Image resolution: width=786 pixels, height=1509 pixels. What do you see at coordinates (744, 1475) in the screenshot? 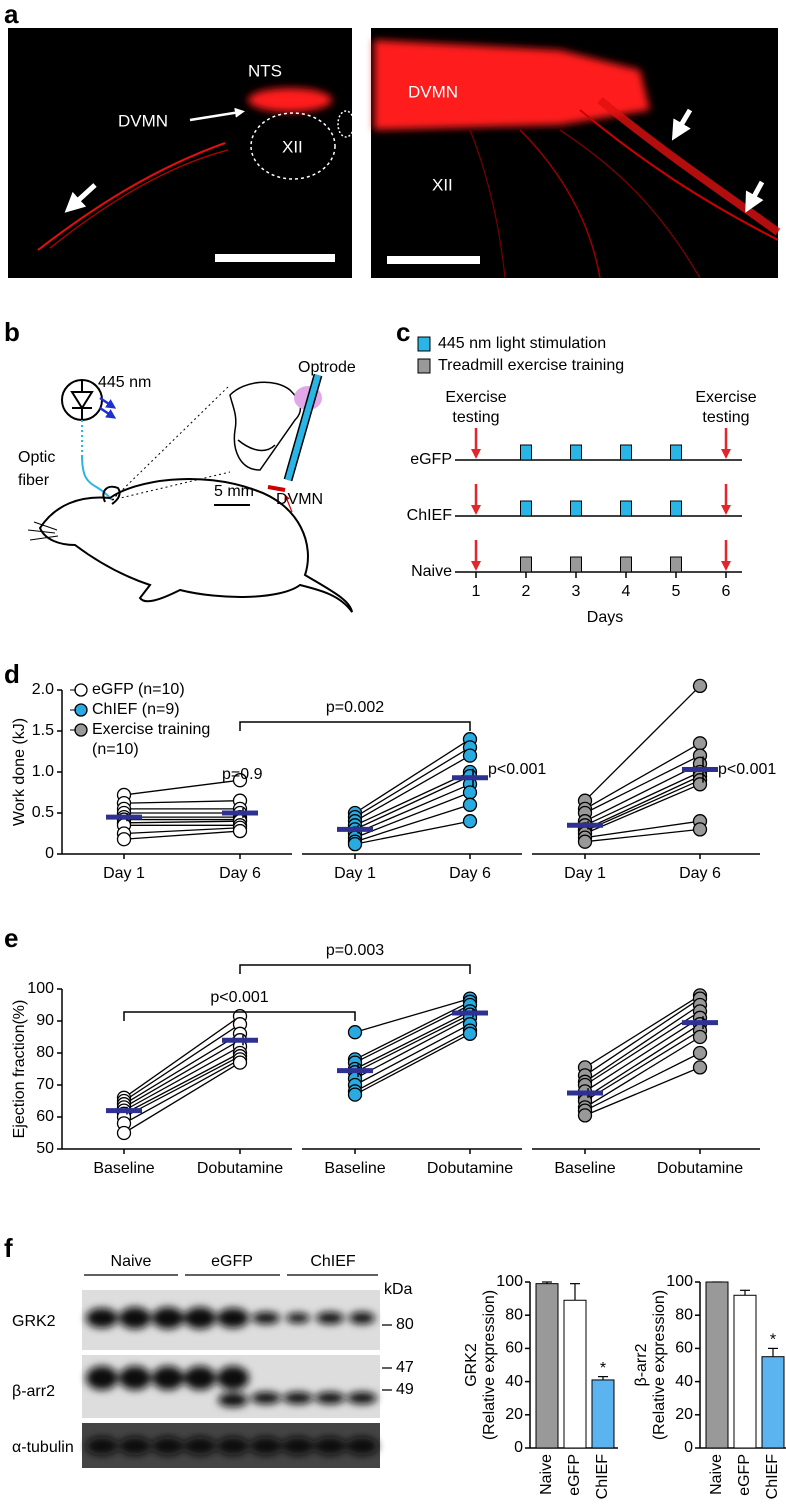
I see `x-tick-label: eGFP` at bounding box center [744, 1475].